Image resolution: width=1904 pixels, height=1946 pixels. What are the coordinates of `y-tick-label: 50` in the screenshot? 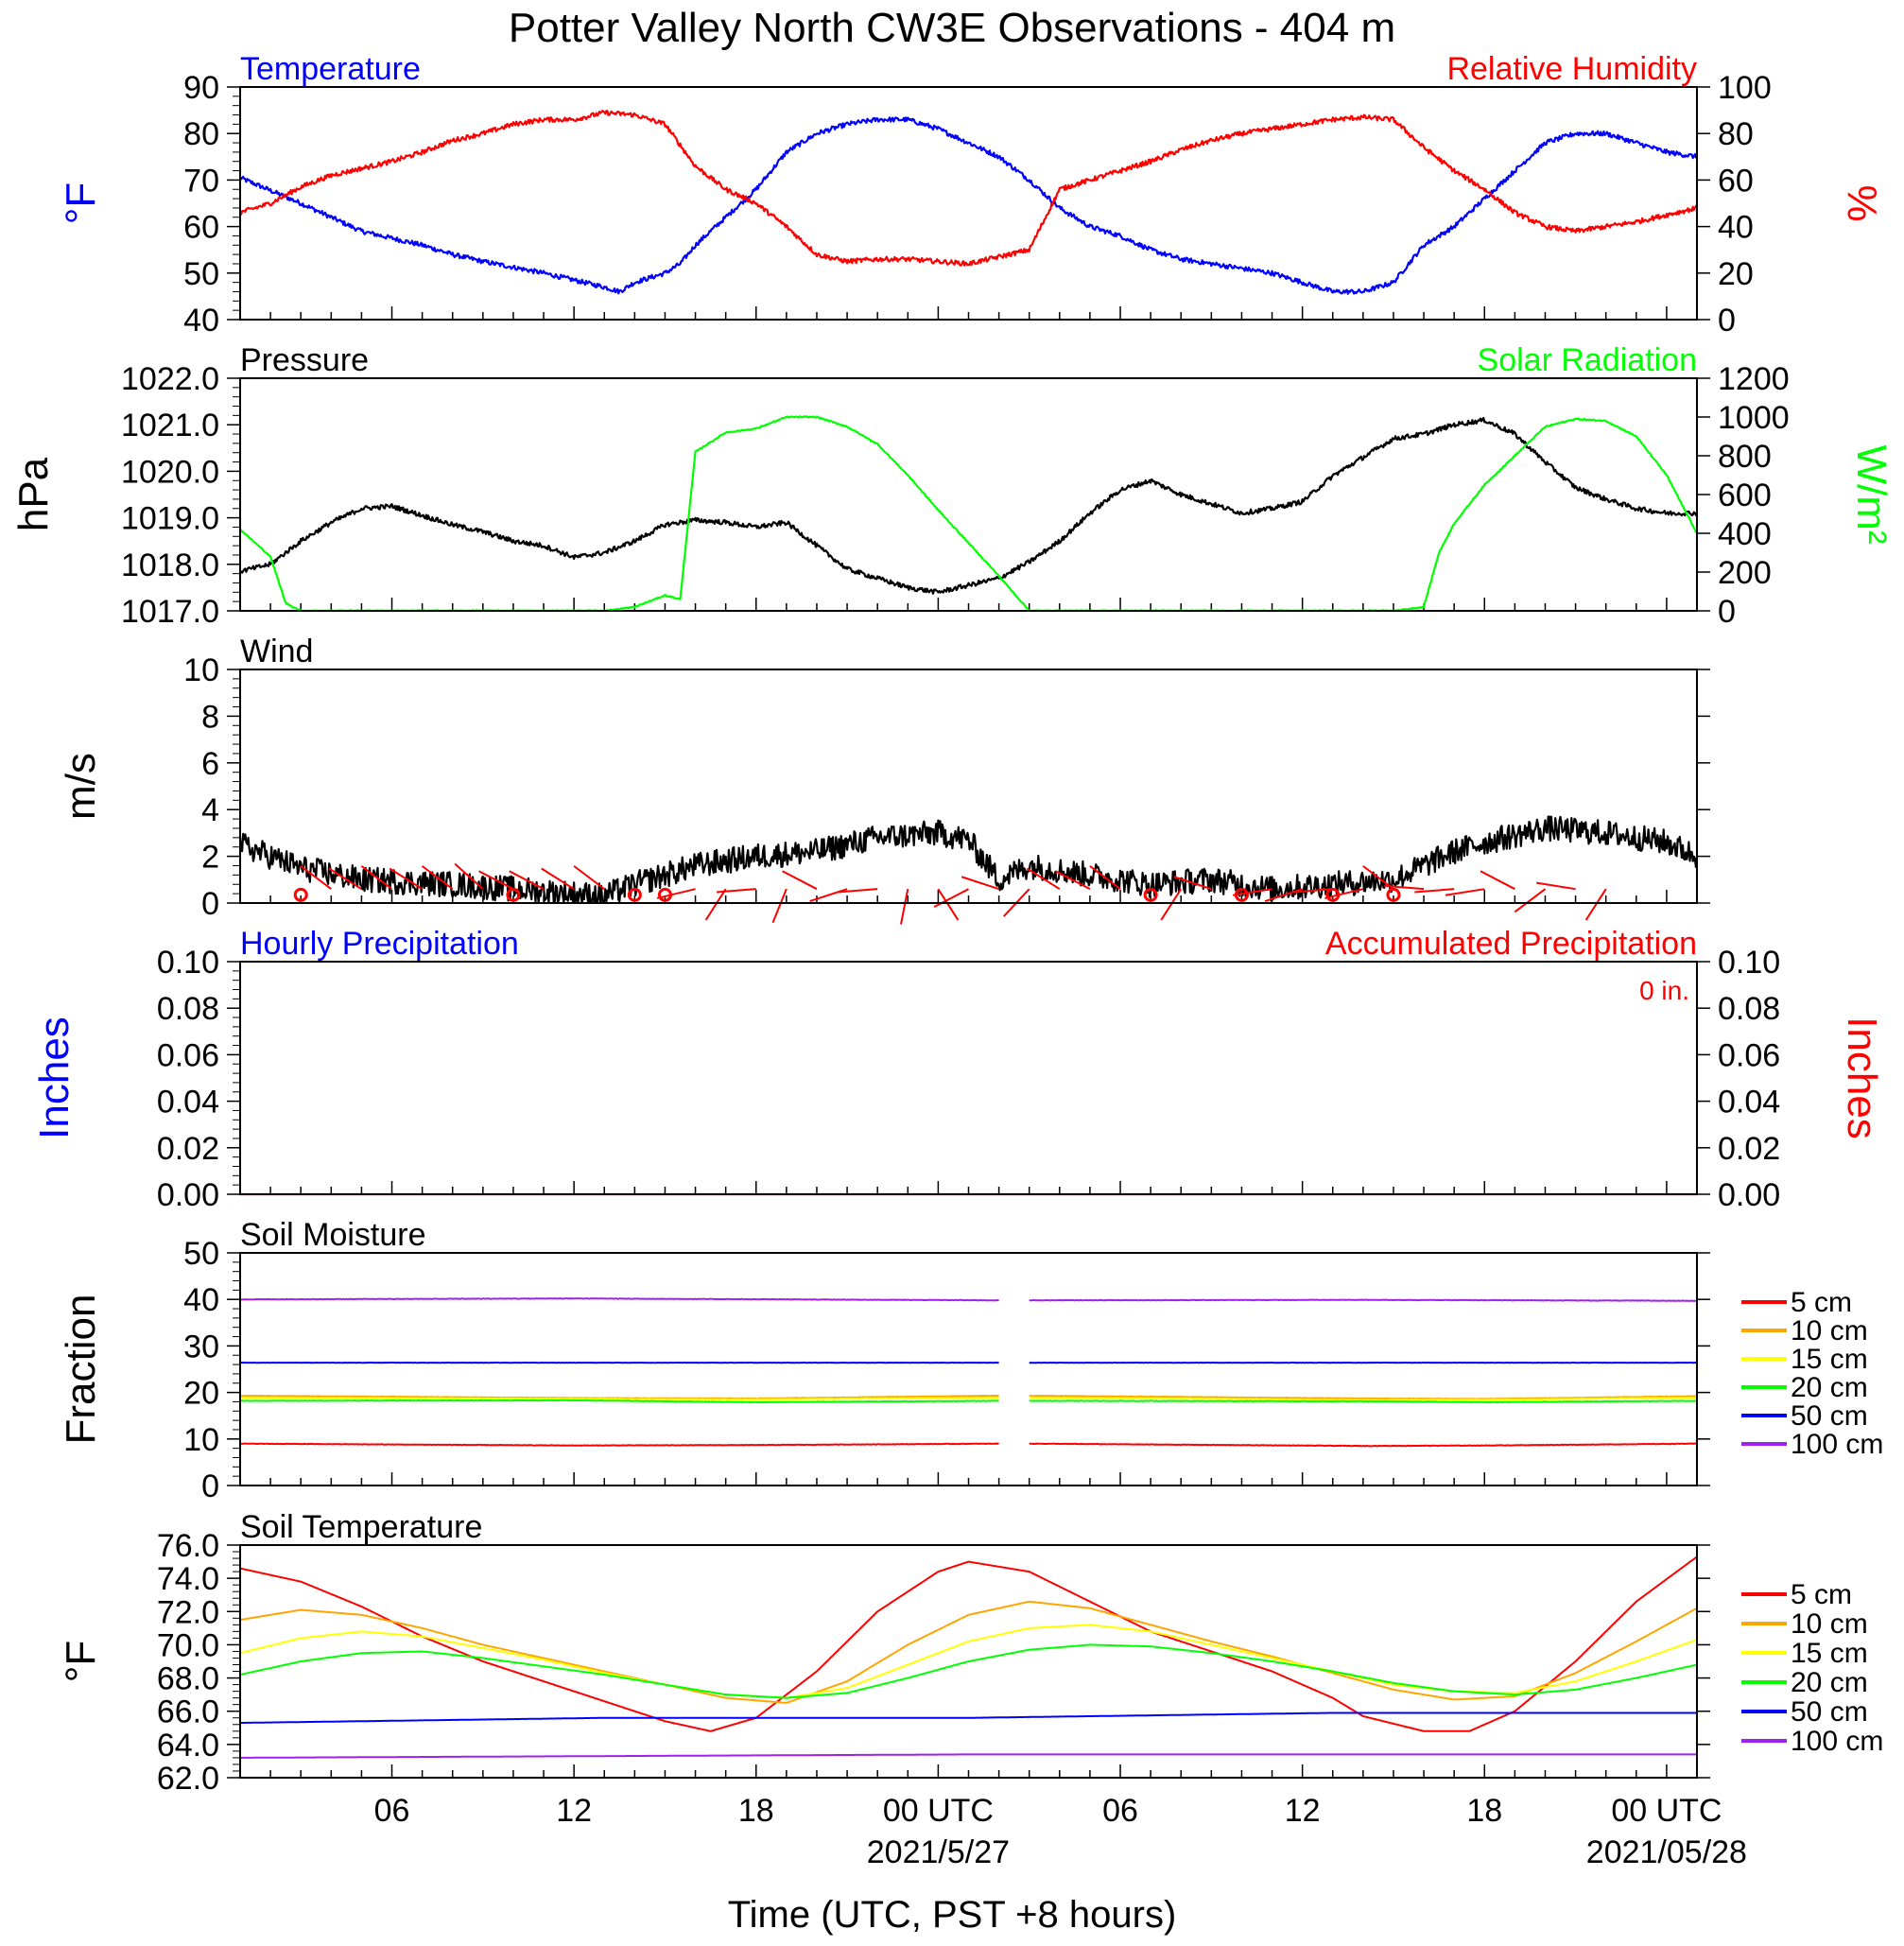 It's located at (201, 274).